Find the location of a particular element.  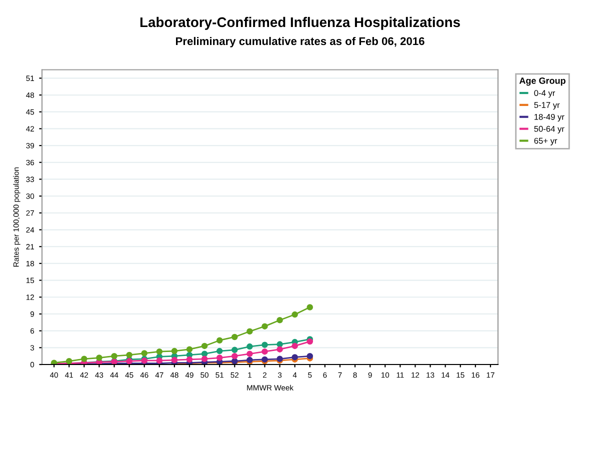

legend-label: 50-64 yr is located at coordinates (549, 130).